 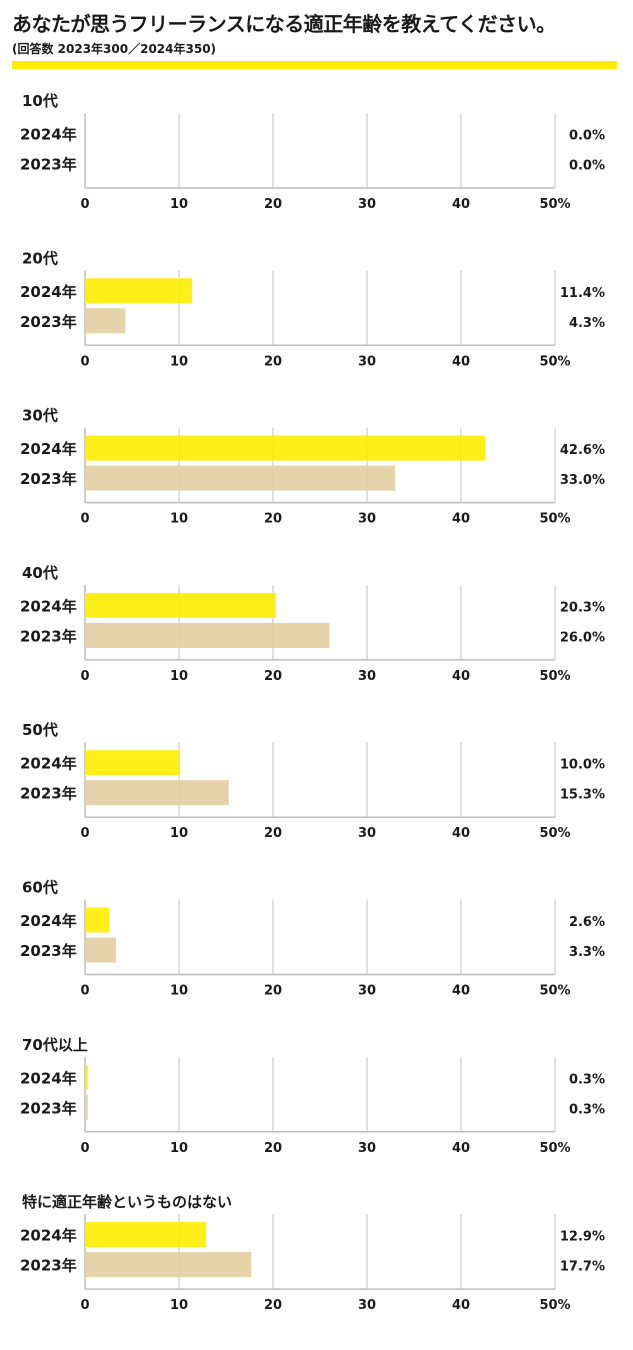 I want to click on value-label: 3.3%, so click(x=587, y=952).